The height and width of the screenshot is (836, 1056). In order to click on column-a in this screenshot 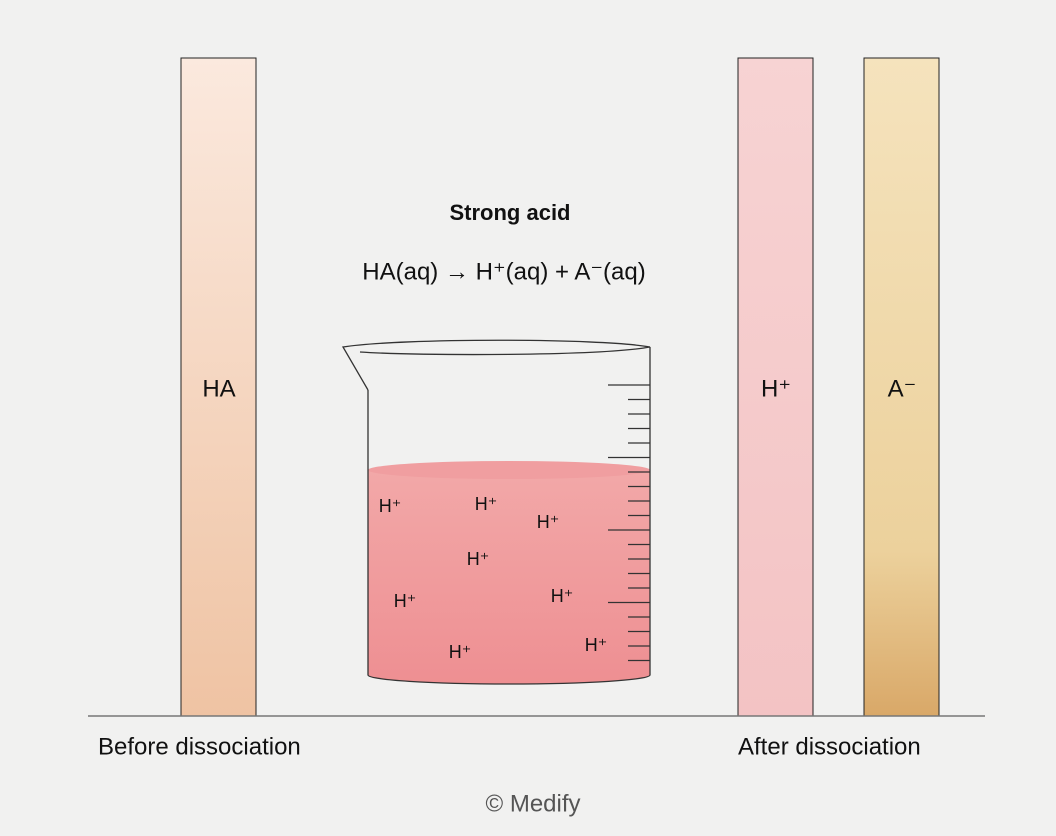, I will do `click(901, 387)`.